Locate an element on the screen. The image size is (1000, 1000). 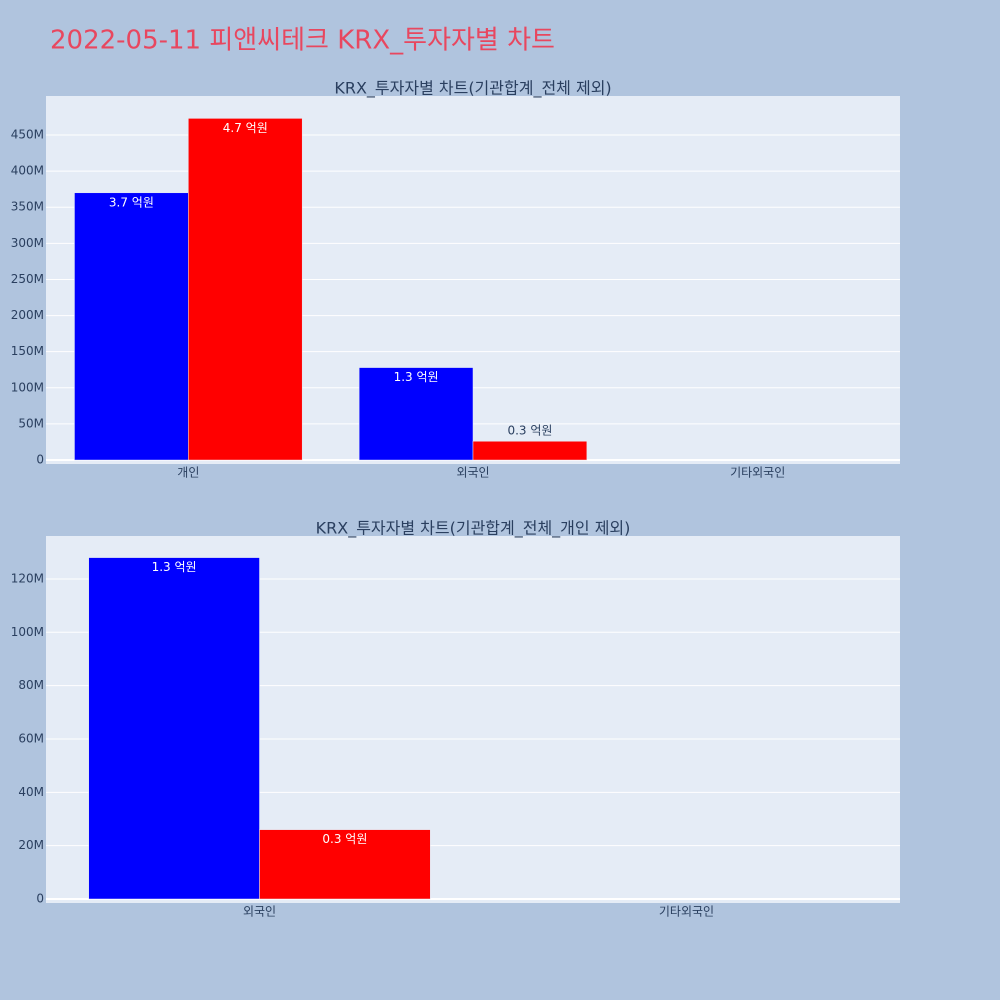
y-tick-label: 20M is located at coordinates (31, 845).